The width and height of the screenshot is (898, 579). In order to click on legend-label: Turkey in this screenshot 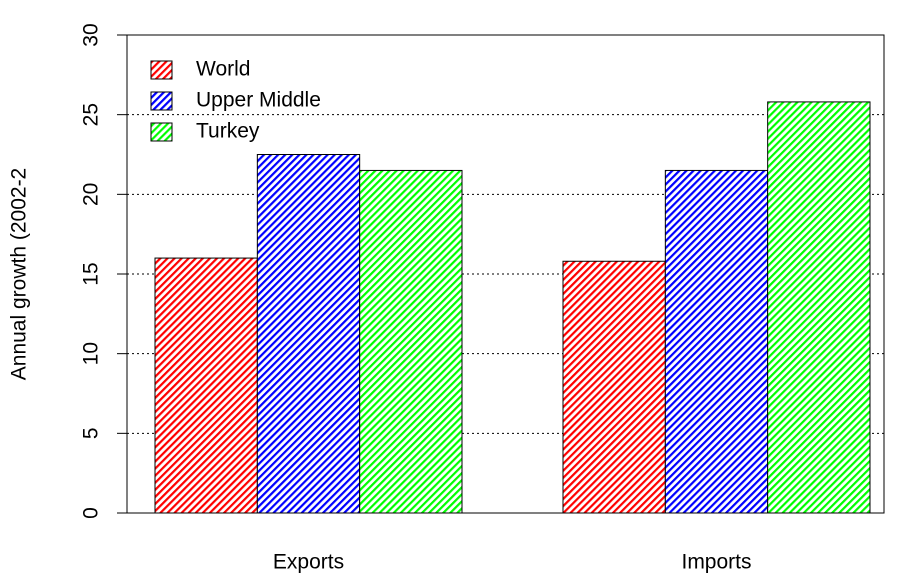, I will do `click(228, 131)`.